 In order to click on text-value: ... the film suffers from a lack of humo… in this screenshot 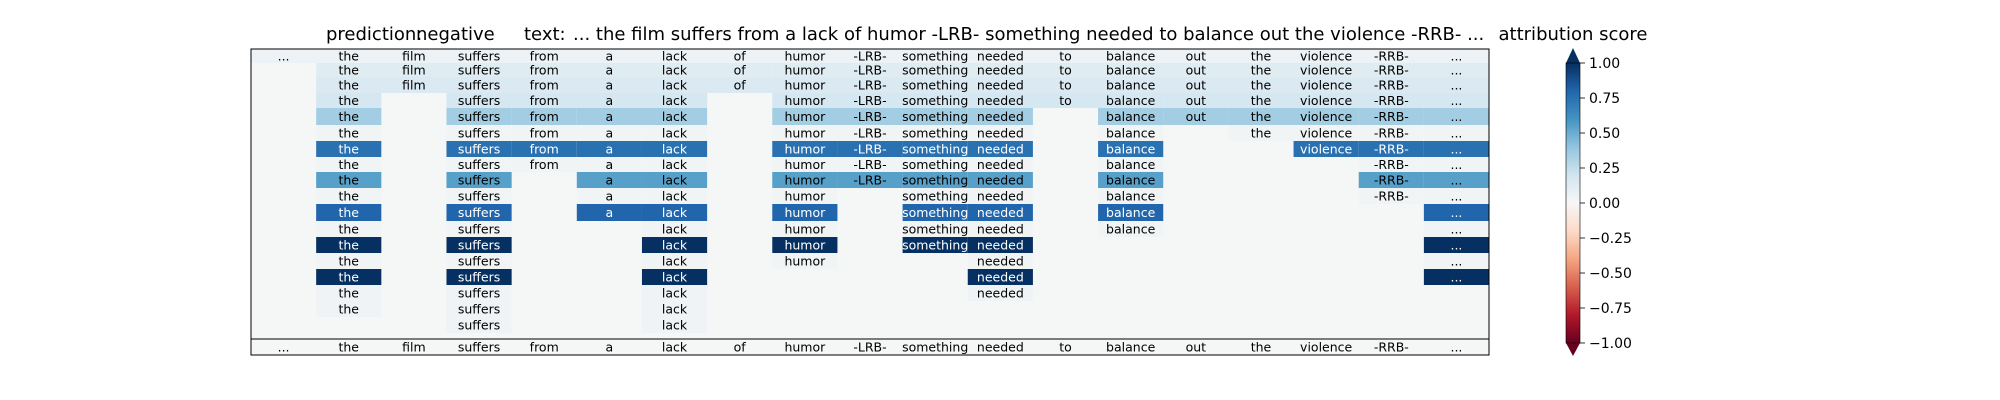, I will do `click(1028, 34)`.